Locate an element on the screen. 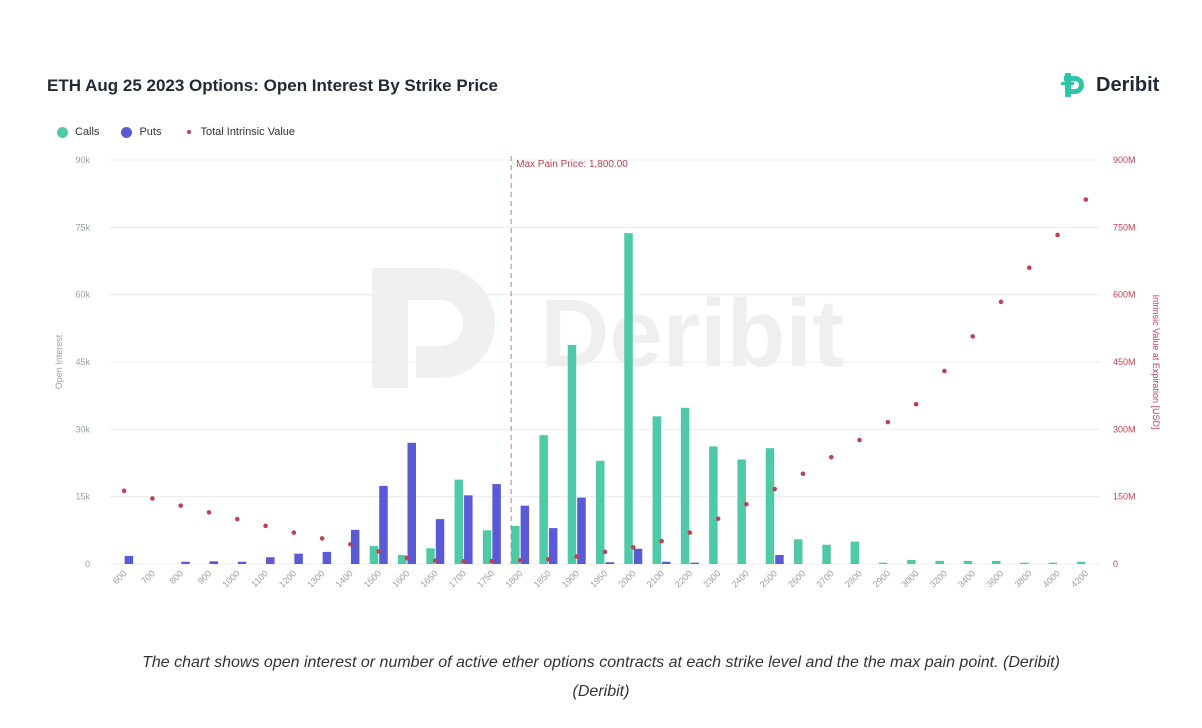 This screenshot has height=728, width=1202. watermark-text: Deribit is located at coordinates (692, 333).